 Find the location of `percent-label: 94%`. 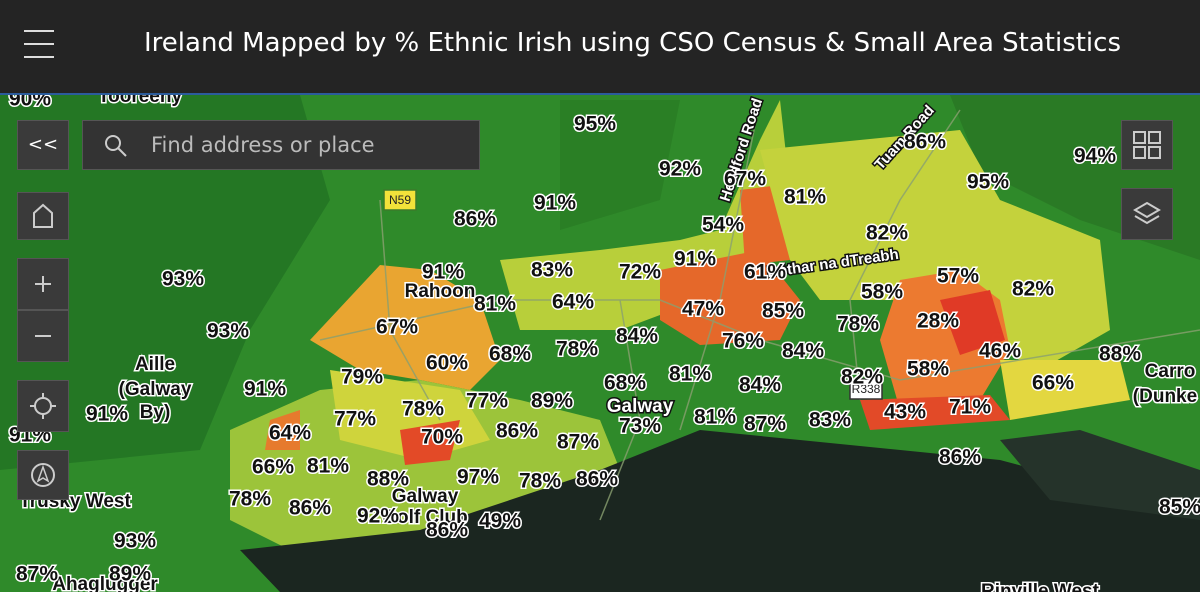

percent-label: 94% is located at coordinates (1095, 156).